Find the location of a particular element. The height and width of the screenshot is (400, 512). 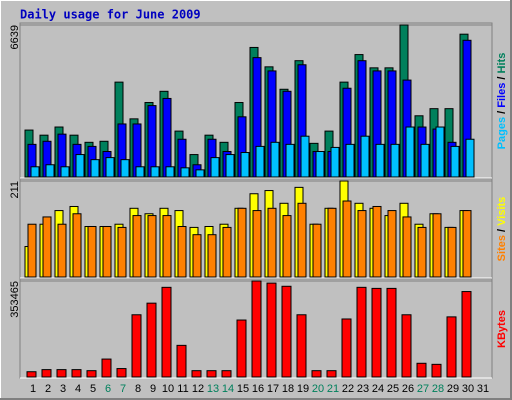

x-tick-label: 6 is located at coordinates (108, 389).